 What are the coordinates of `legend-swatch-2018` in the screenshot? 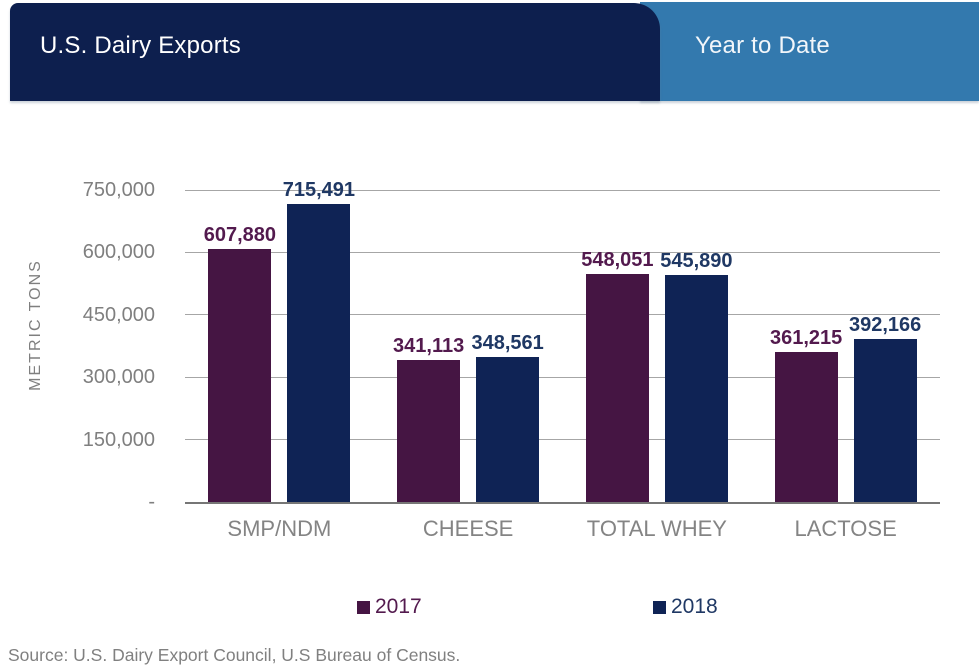 It's located at (659, 607).